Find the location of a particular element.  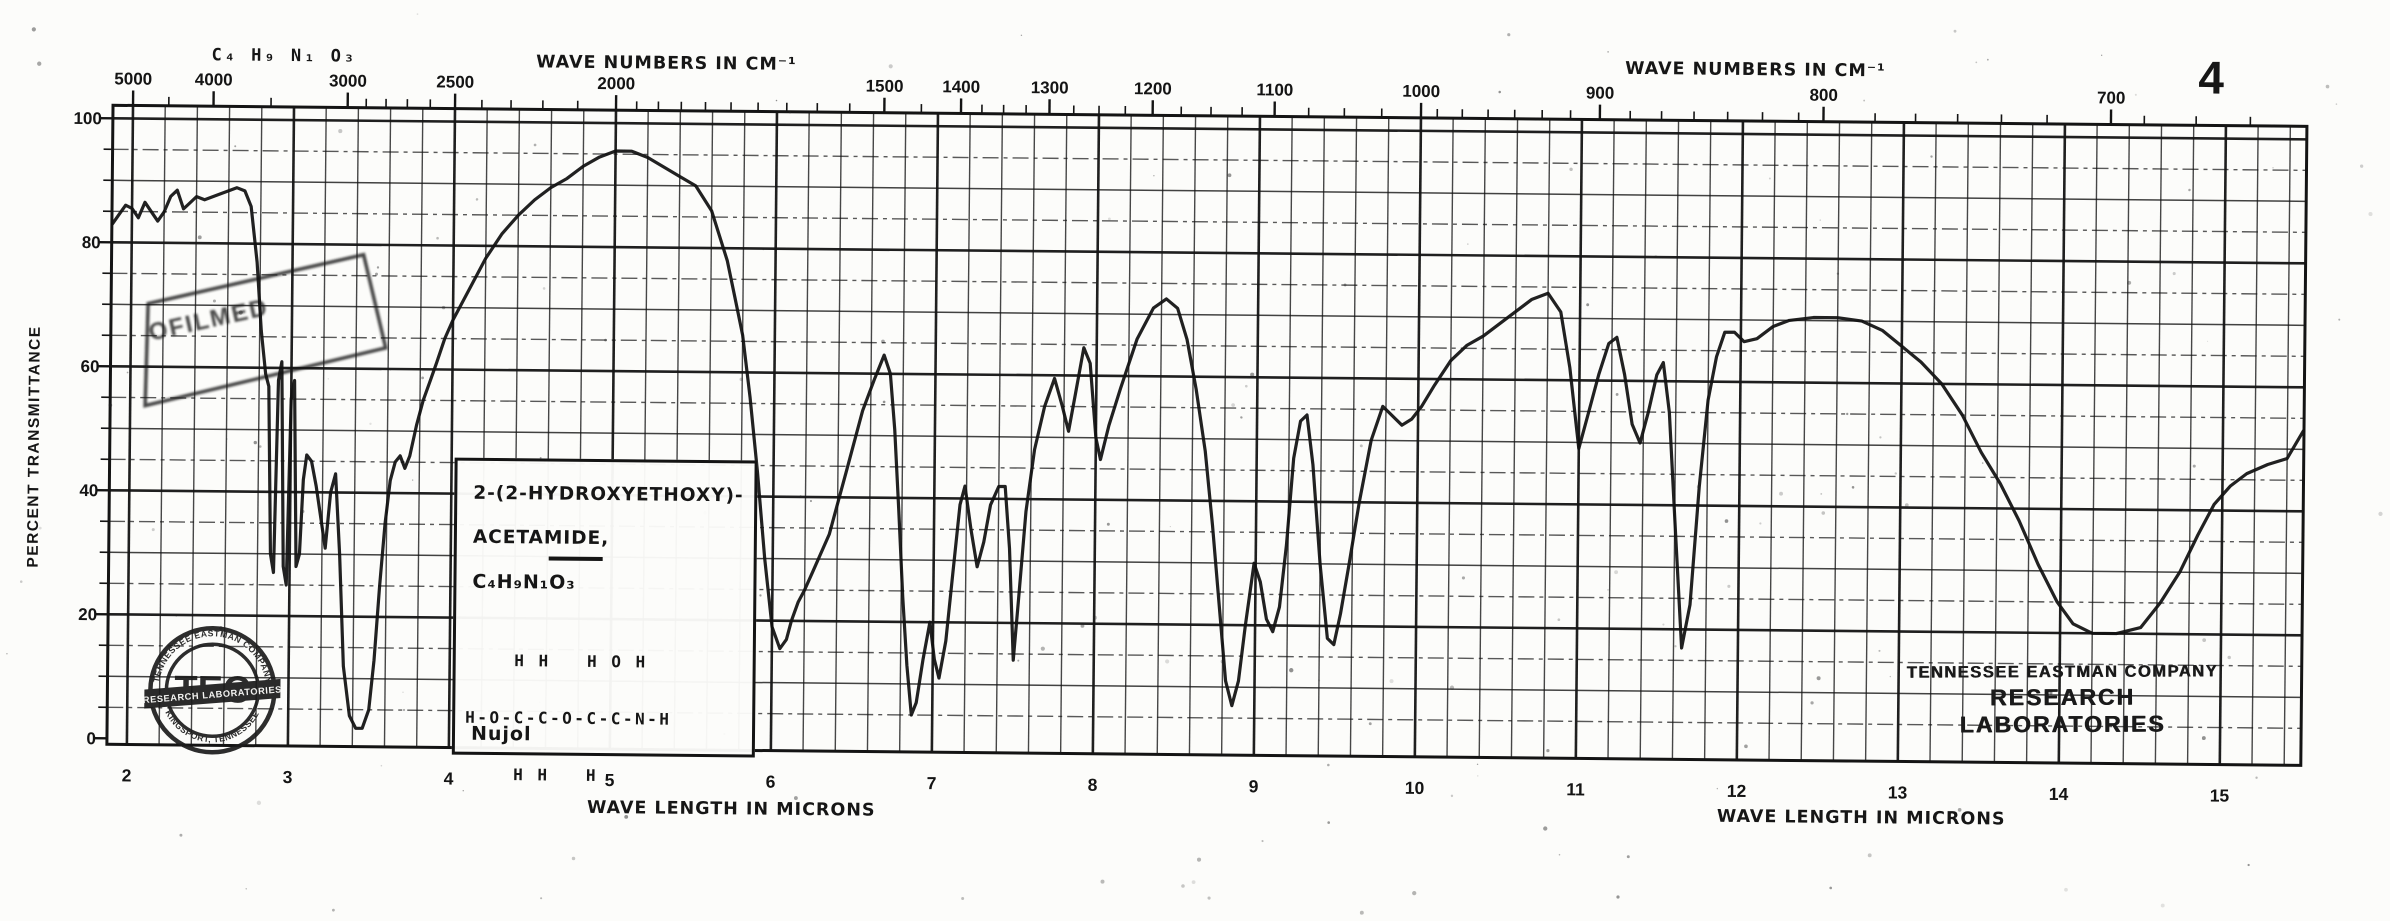

page-number: 4 is located at coordinates (2211, 77).